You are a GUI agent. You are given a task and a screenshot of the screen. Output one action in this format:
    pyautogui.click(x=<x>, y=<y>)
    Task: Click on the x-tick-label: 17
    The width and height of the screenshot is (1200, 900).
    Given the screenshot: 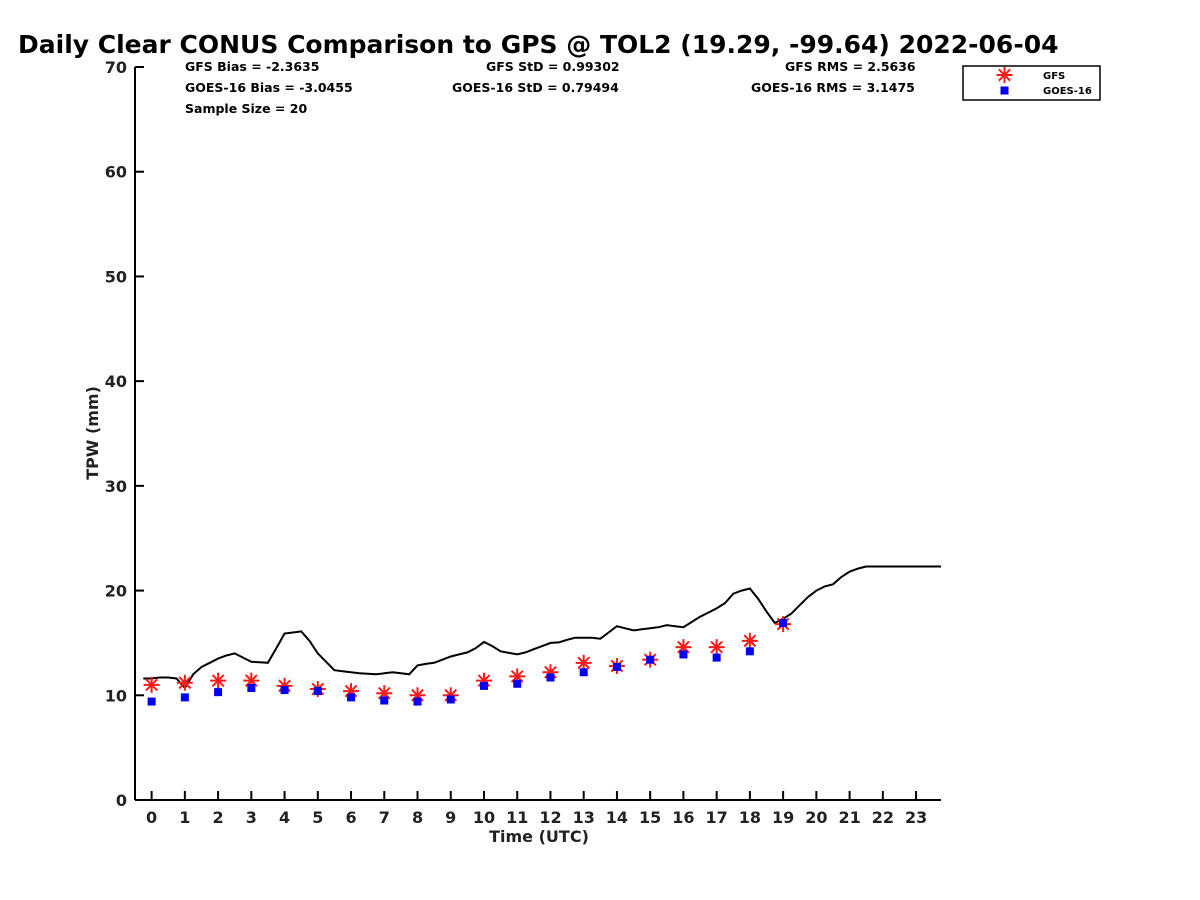 What is the action you would take?
    pyautogui.click(x=717, y=817)
    